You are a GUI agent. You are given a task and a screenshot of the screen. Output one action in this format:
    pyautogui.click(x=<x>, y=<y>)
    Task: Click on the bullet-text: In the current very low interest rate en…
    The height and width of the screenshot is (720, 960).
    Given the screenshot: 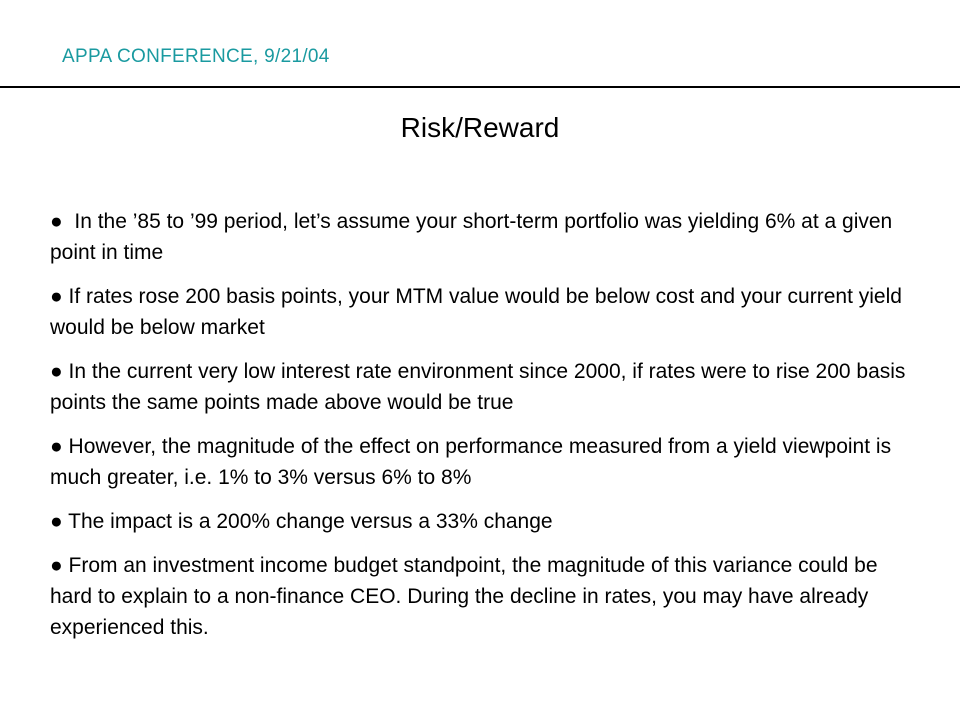 What is the action you would take?
    pyautogui.click(x=481, y=387)
    